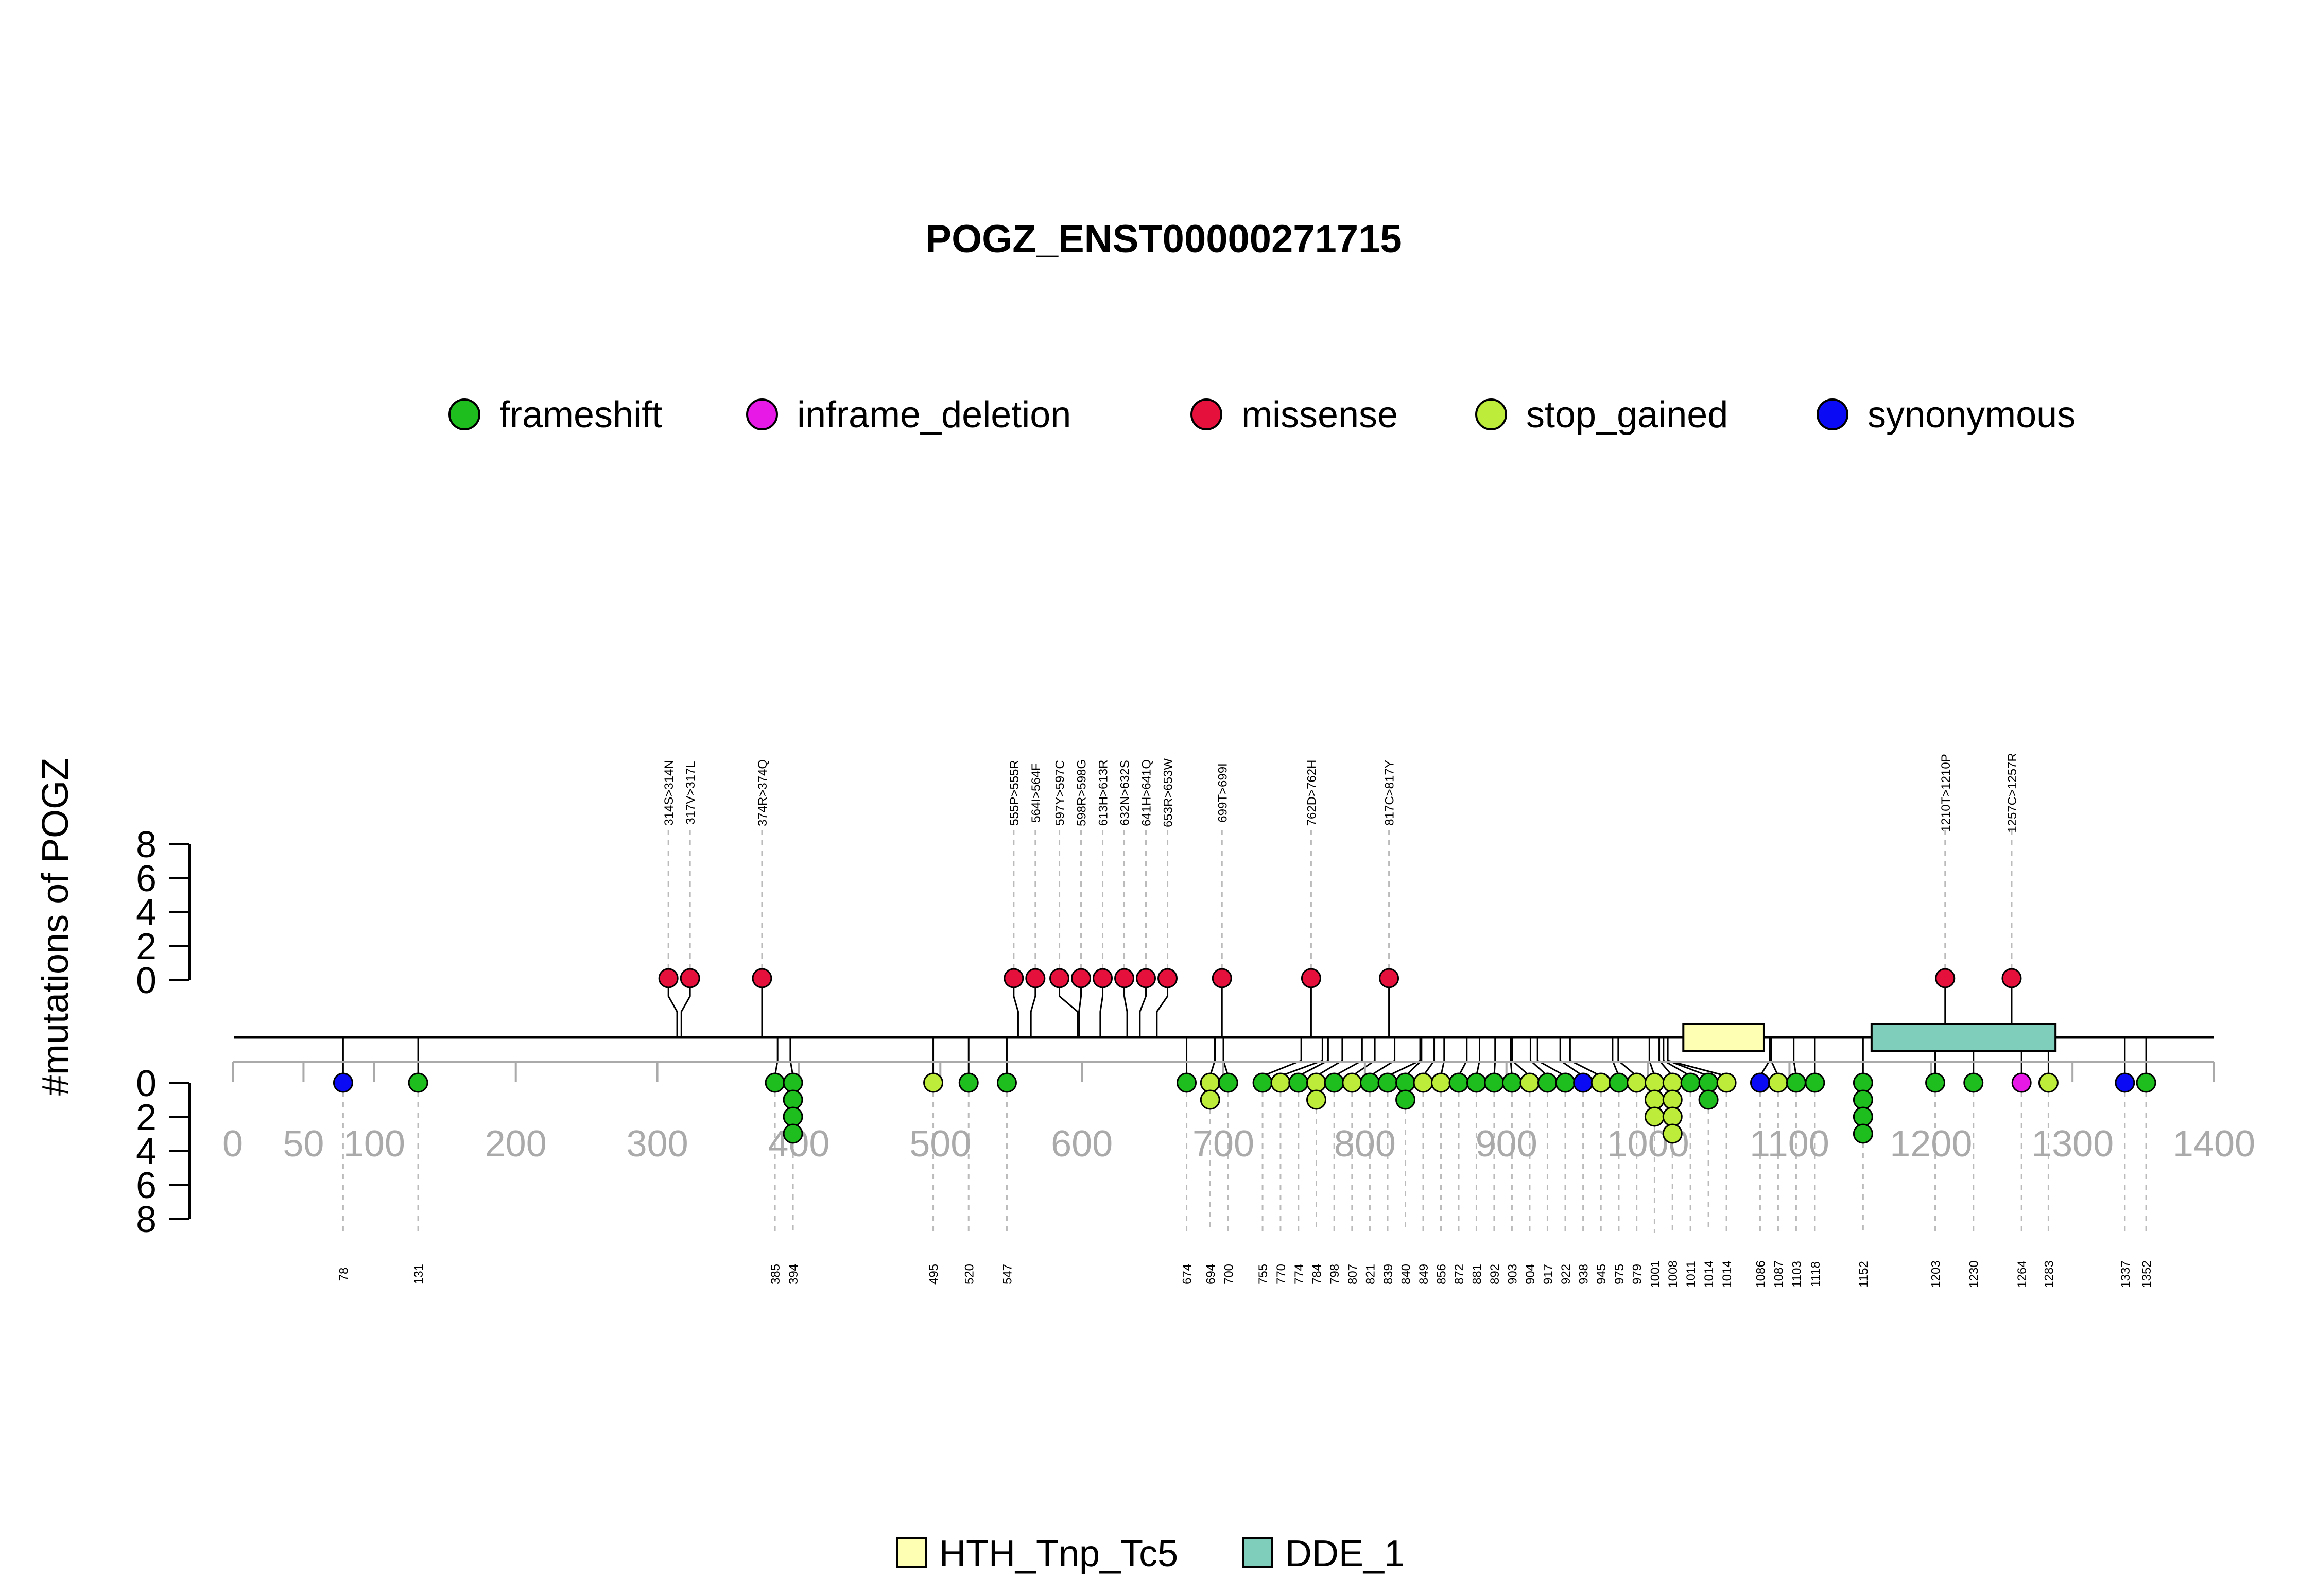 This screenshot has height=1596, width=2317. What do you see at coordinates (1864, 1274) in the screenshot?
I see `bottom-label-1152-41: 1152` at bounding box center [1864, 1274].